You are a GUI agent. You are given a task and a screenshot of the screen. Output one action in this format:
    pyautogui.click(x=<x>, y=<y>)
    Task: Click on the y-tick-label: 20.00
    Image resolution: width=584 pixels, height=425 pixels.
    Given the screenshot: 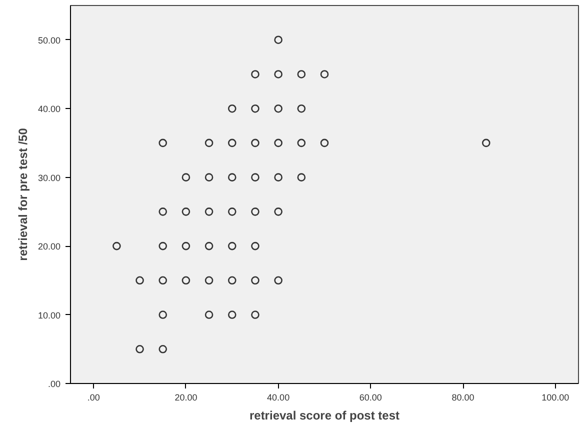 What is the action you would take?
    pyautogui.click(x=49, y=247)
    